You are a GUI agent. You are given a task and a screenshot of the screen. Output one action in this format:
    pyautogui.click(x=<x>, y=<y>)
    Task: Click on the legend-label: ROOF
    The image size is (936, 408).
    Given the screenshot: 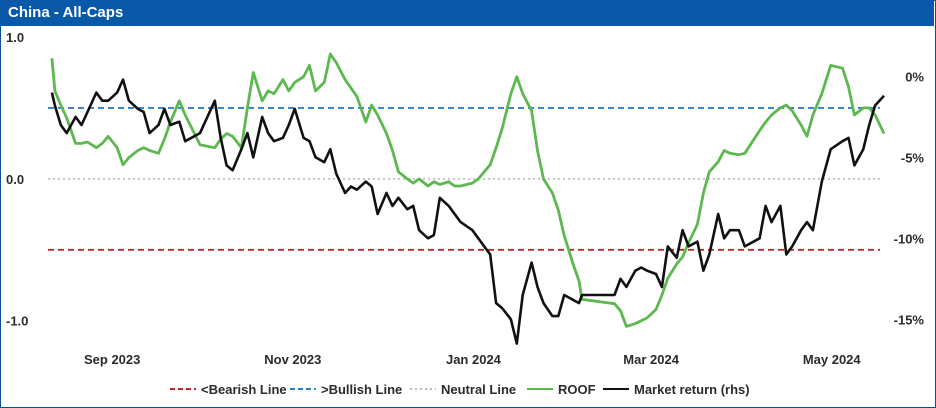 What is the action you would take?
    pyautogui.click(x=577, y=389)
    